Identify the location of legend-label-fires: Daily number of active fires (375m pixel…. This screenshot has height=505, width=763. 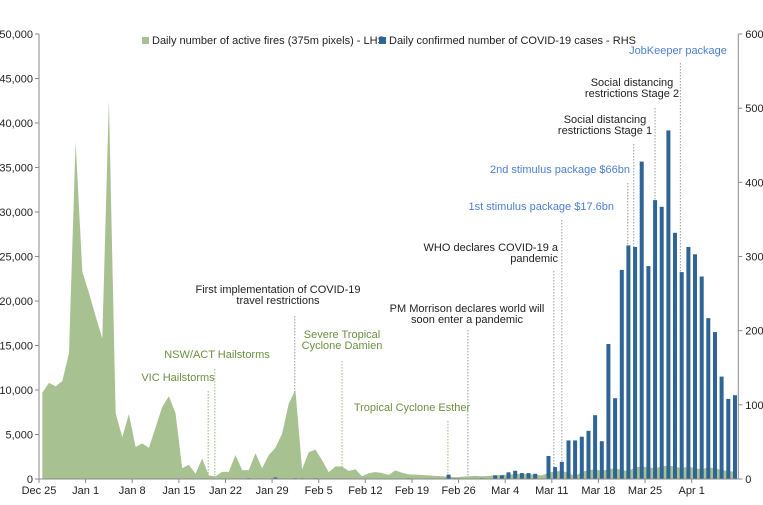
(268, 41).